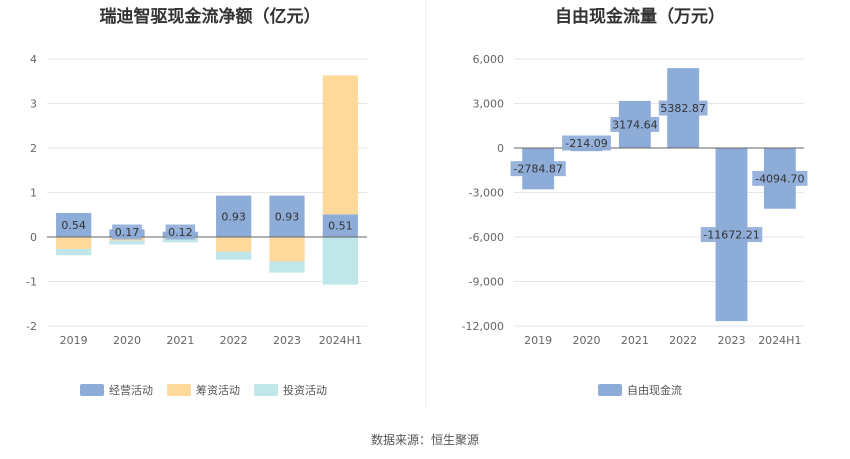 Image resolution: width=850 pixels, height=459 pixels. I want to click on left-legend: 经营活动 筹资活动 投资活动, so click(210, 390).